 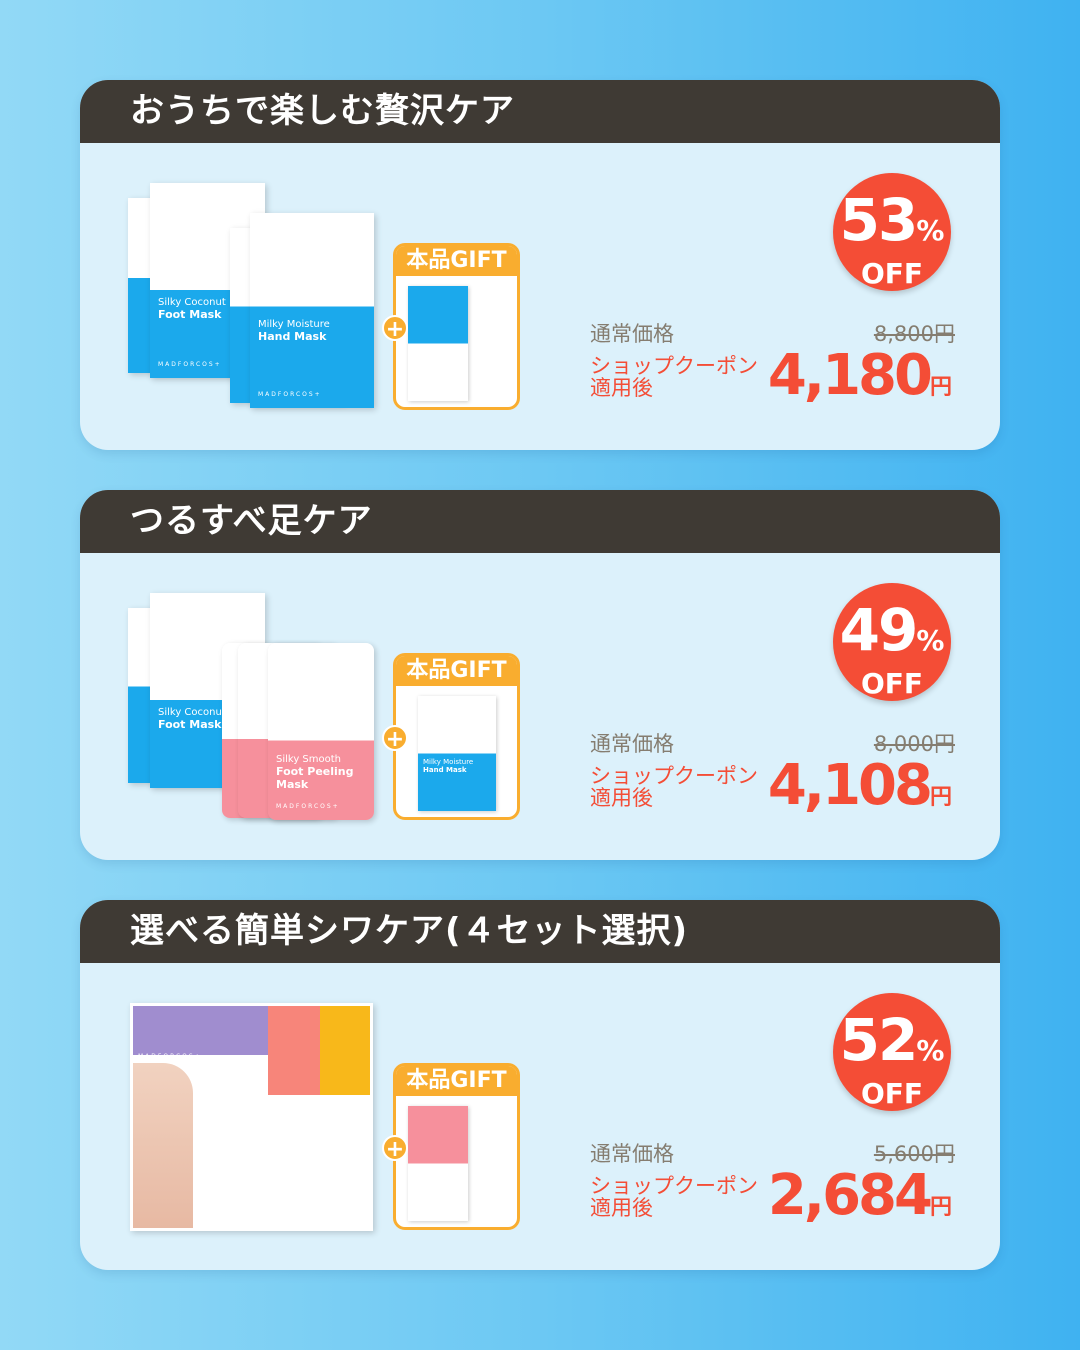 I want to click on coupon-price: 4,180円, so click(x=859, y=375).